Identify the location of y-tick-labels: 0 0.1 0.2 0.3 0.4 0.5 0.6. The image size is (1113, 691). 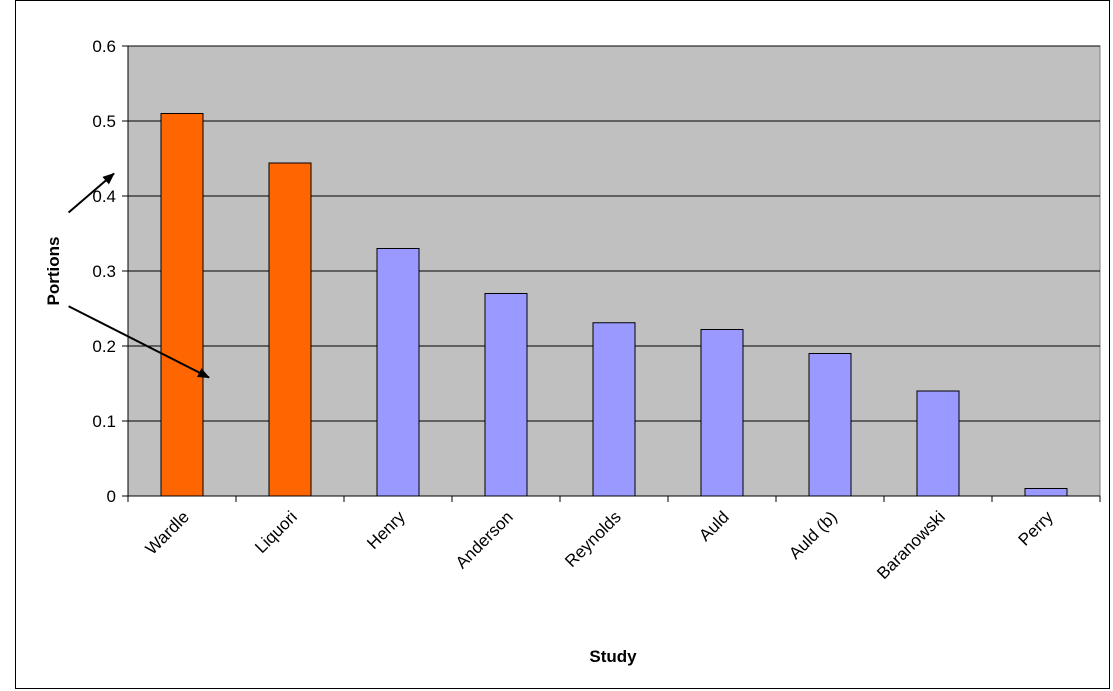
(104, 271).